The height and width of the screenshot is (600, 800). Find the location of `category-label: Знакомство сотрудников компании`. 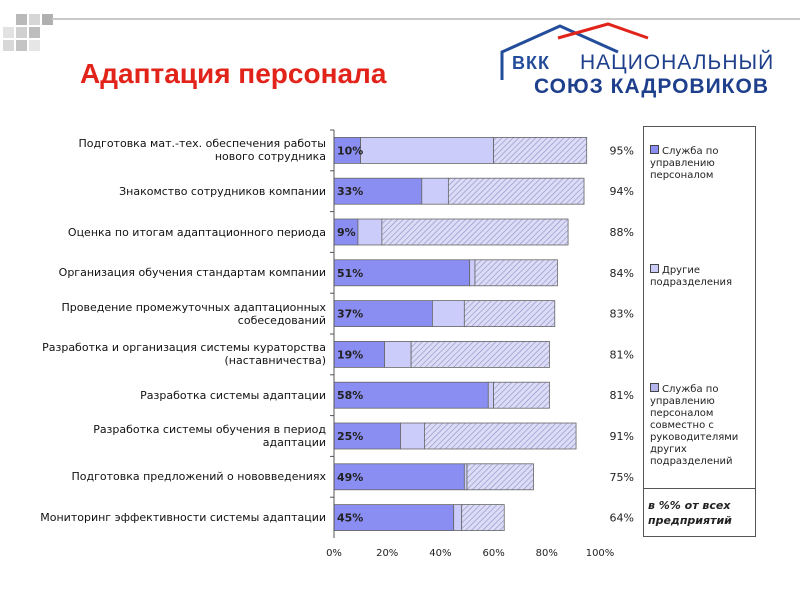

category-label: Знакомство сотрудников компании is located at coordinates (222, 191).